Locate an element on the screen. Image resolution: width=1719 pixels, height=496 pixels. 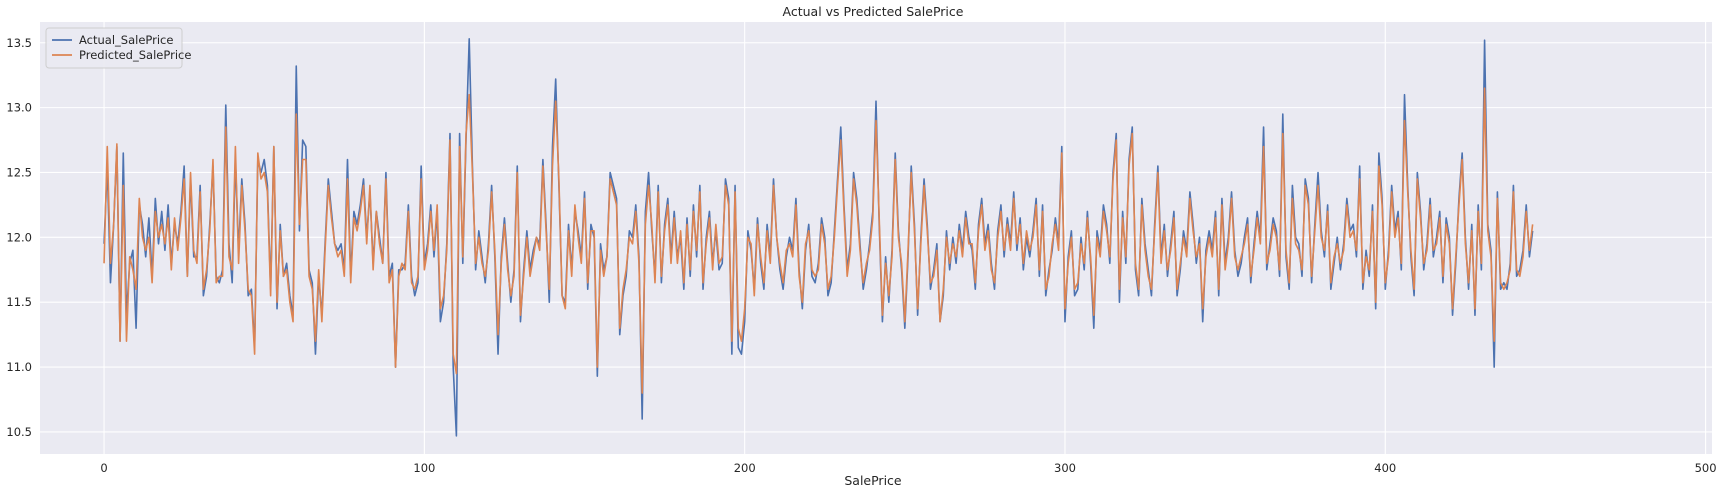
legend-box is located at coordinates (114, 48).